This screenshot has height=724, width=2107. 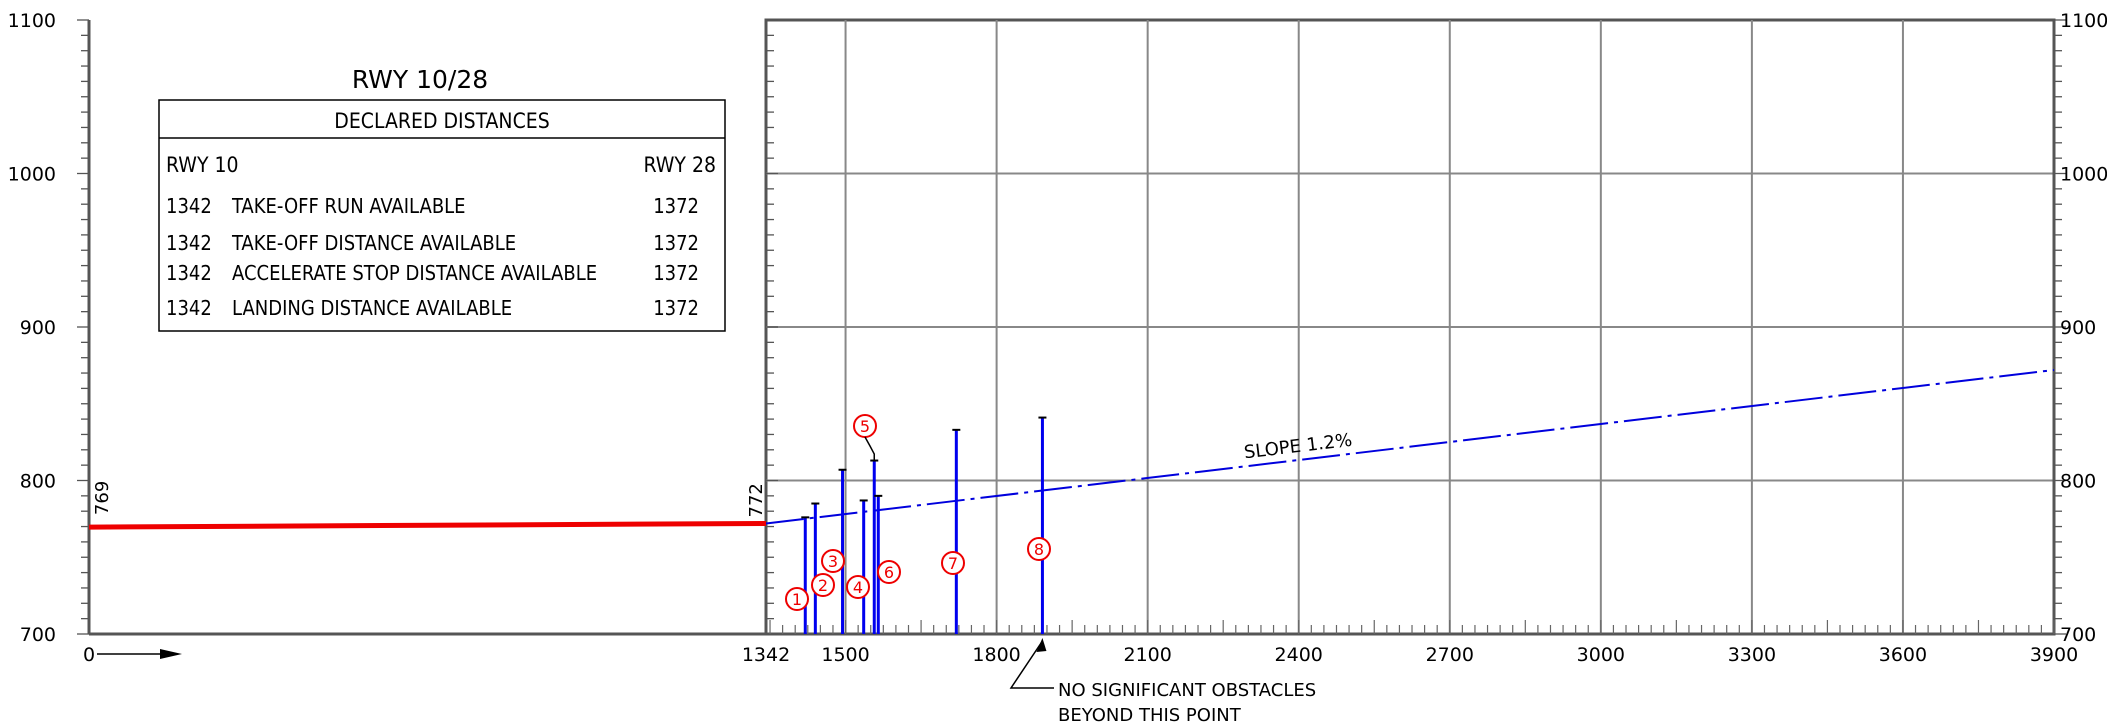 What do you see at coordinates (1903, 655) in the screenshot?
I see `x-tick-label: 3600` at bounding box center [1903, 655].